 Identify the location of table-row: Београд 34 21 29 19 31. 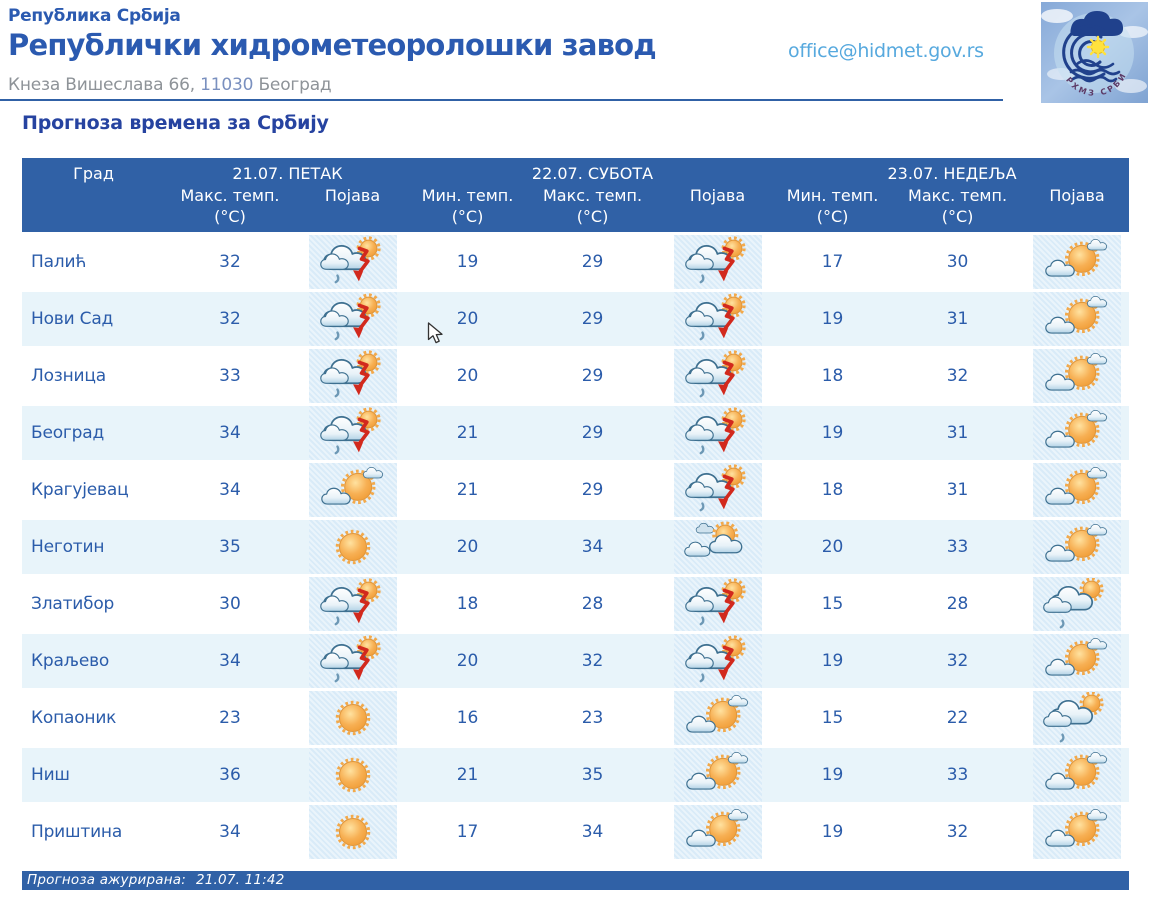
(576, 431).